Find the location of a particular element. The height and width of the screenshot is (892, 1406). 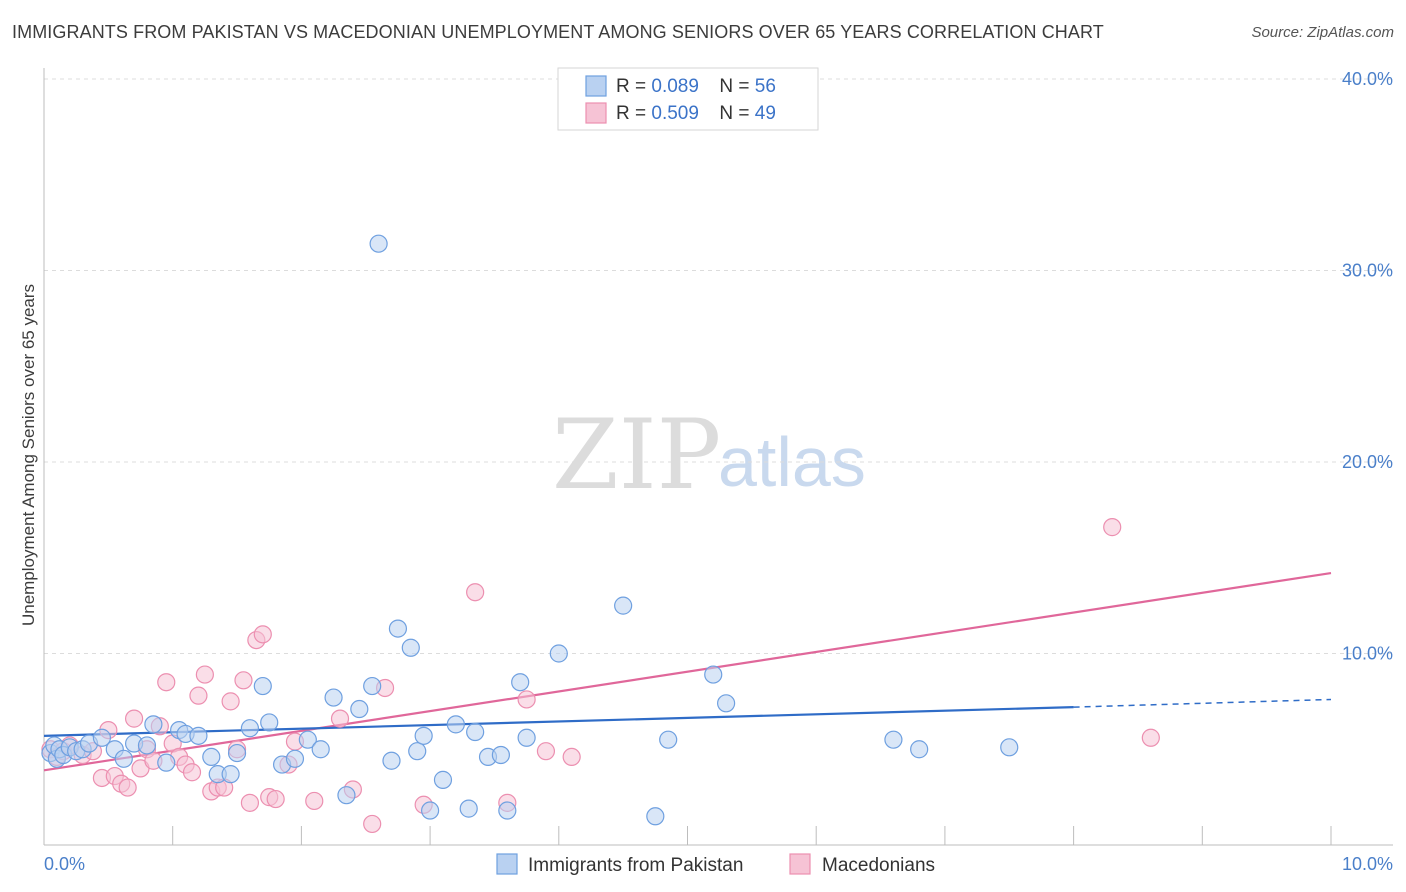

legend-row2-text: R = 0.509 N = 49 is located at coordinates (696, 113).